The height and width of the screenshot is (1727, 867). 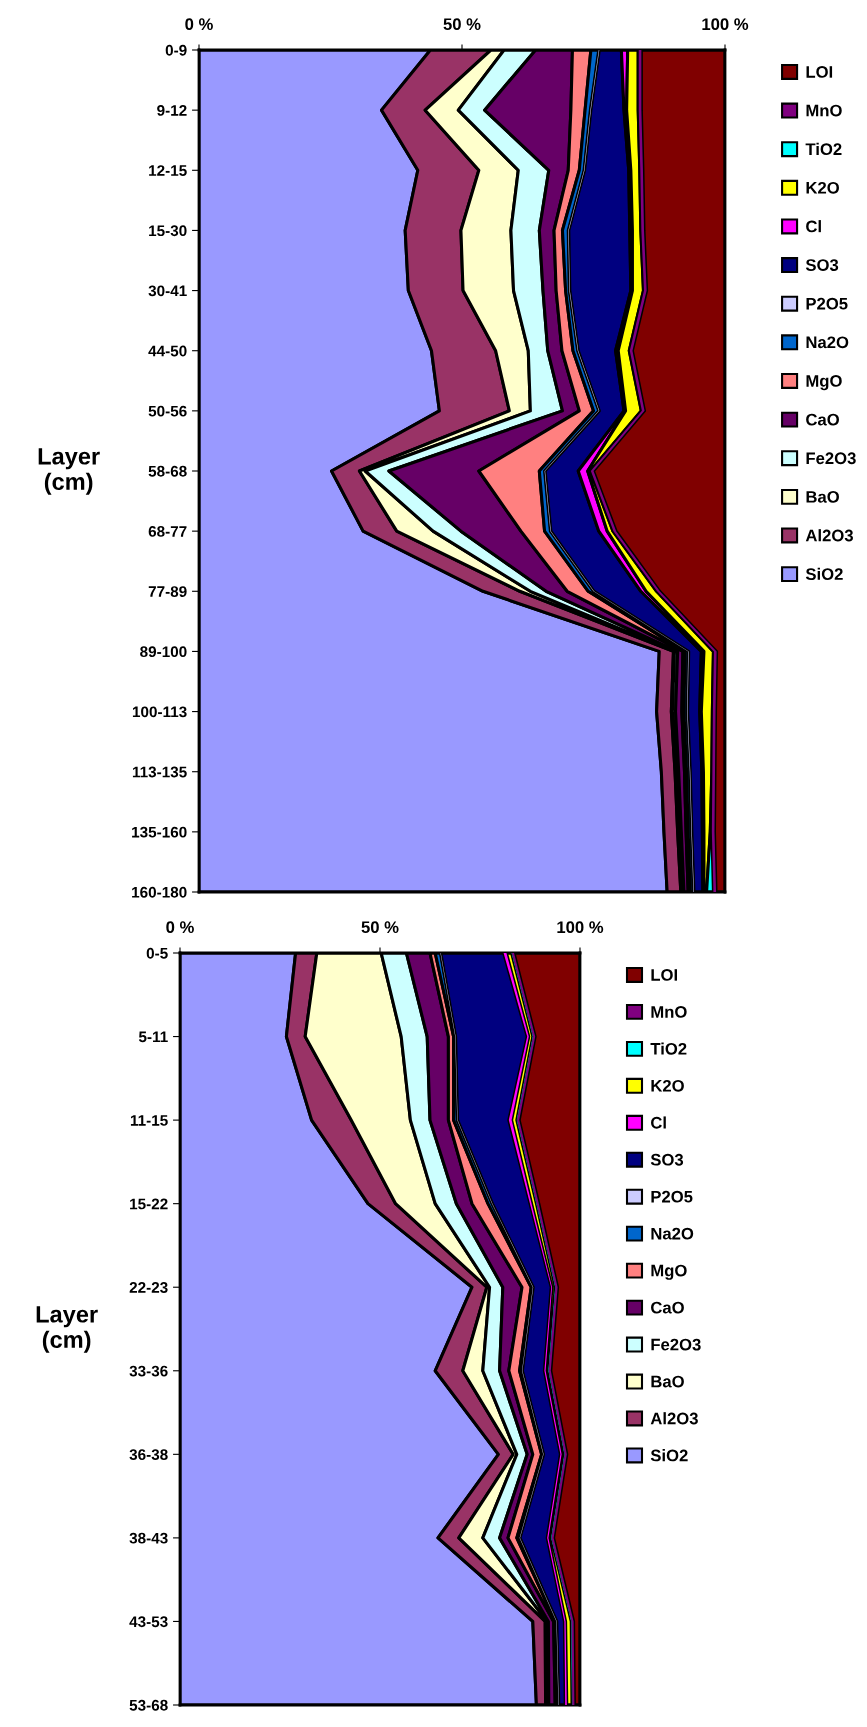 I want to click on y-tick-label: 22-23, so click(x=148, y=1287).